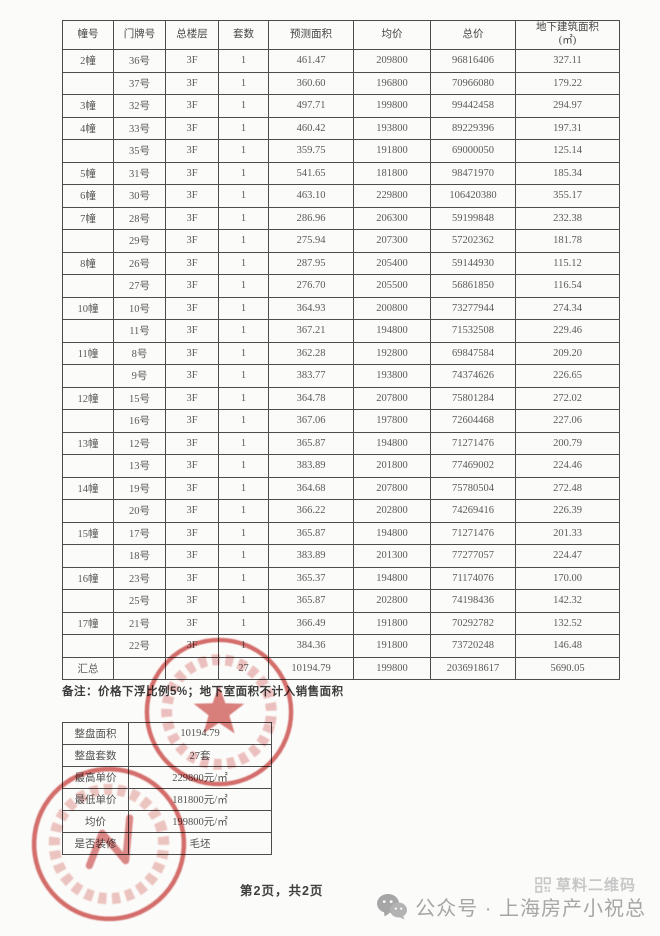 This screenshot has height=936, width=660. What do you see at coordinates (88, 35) in the screenshot?
I see `table-header-cell: 幢号` at bounding box center [88, 35].